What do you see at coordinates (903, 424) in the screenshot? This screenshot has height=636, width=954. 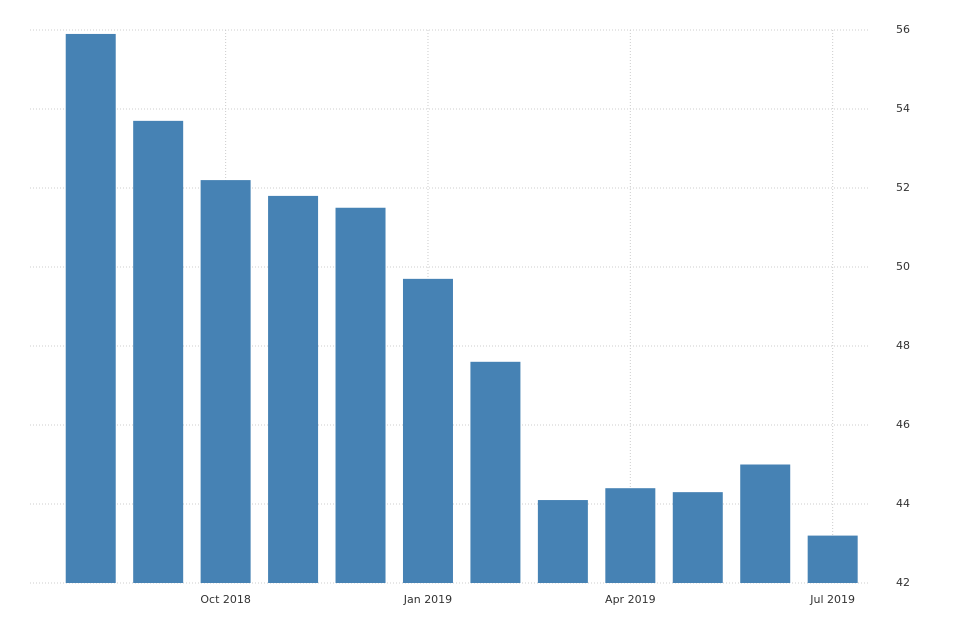 I see `y-tick-label: 46` at bounding box center [903, 424].